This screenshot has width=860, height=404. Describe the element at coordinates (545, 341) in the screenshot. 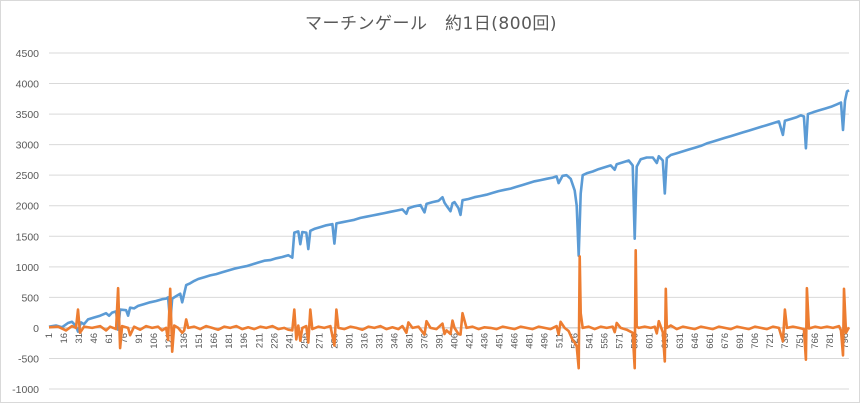

I see `x-tick-label: 496` at that location.